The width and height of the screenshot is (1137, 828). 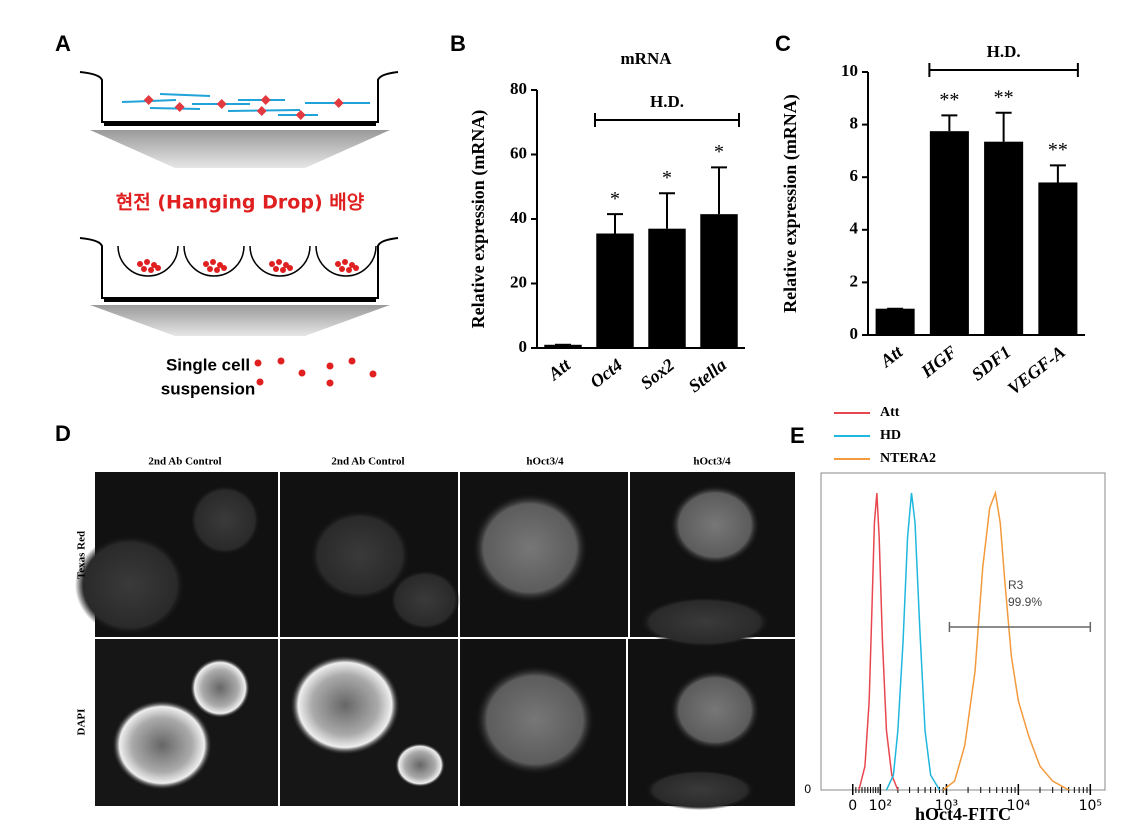 What do you see at coordinates (1019, 806) in the screenshot?
I see `x-tick-label: 10⁴` at bounding box center [1019, 806].